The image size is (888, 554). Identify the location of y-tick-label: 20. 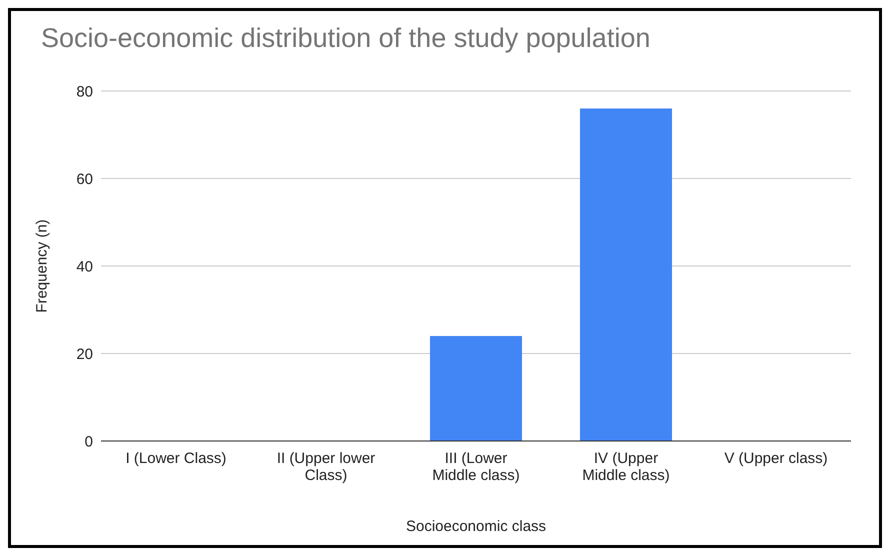
(84, 354).